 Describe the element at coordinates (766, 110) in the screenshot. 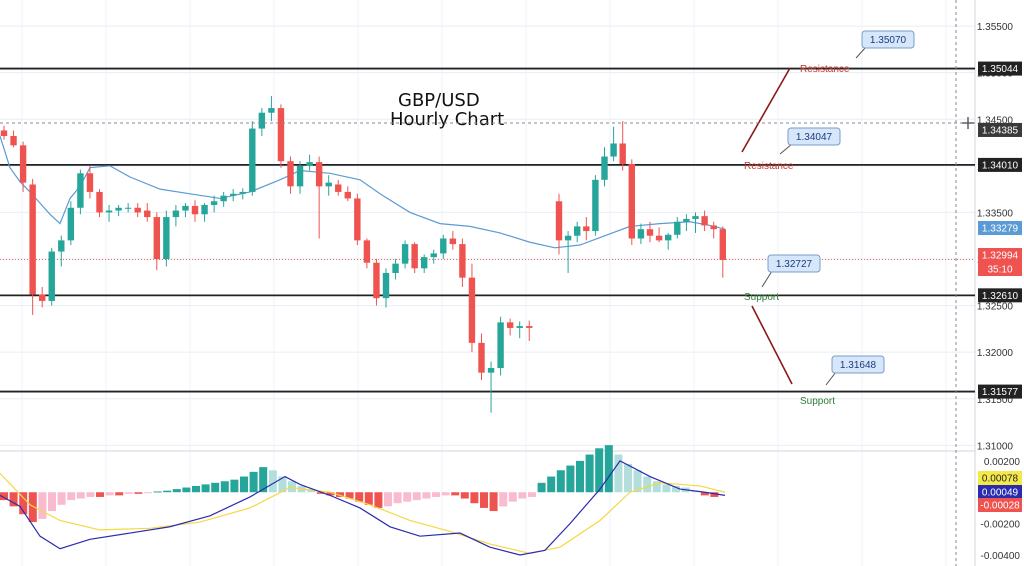

I see `resistance-trend-line` at that location.